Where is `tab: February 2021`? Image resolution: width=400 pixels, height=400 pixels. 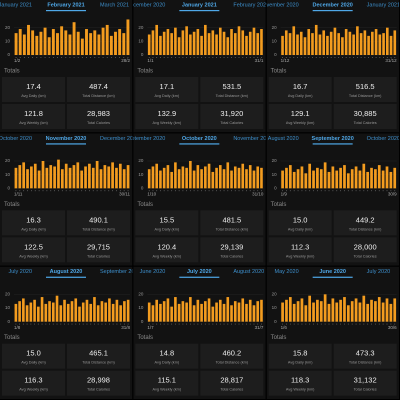
tab: February 2021 is located at coordinates (251, 5).